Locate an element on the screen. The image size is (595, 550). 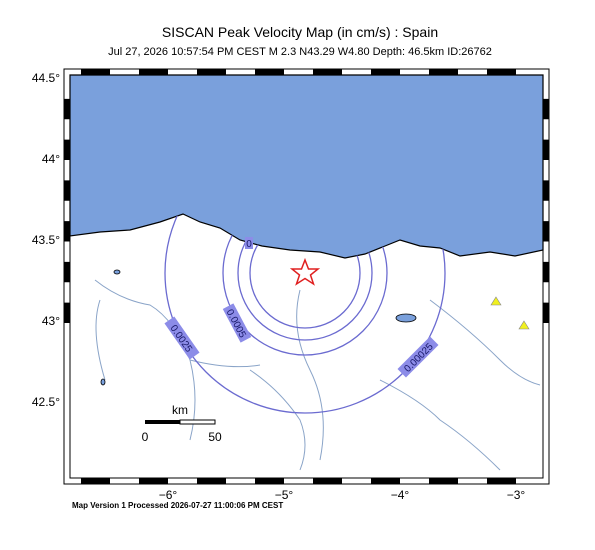
latitude-label: 43.5° is located at coordinates (46, 240).